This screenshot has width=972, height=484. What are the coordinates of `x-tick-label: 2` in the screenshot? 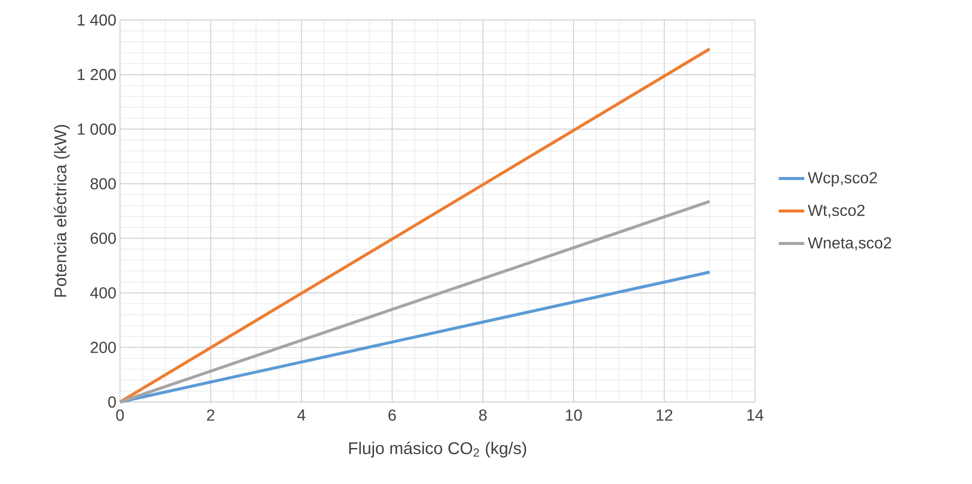 It's located at (210, 415).